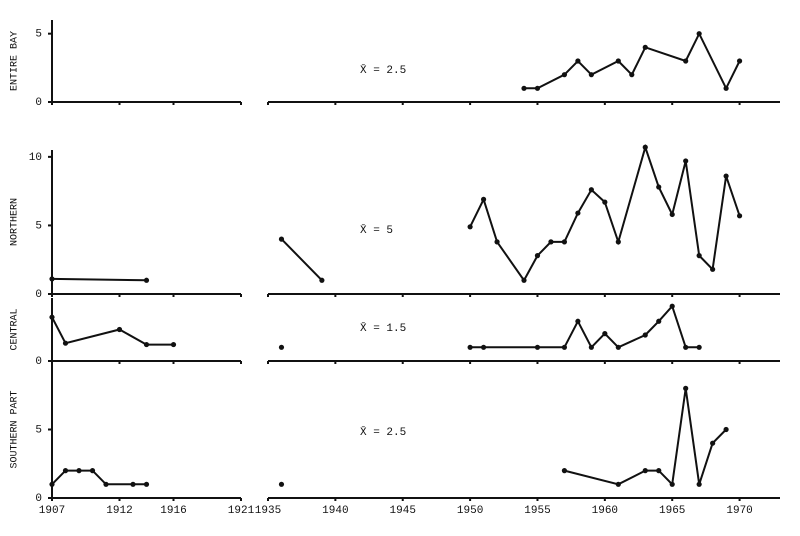 The height and width of the screenshot is (536, 800). Describe the element at coordinates (268, 511) in the screenshot. I see `x-tick-label: 1935` at that location.